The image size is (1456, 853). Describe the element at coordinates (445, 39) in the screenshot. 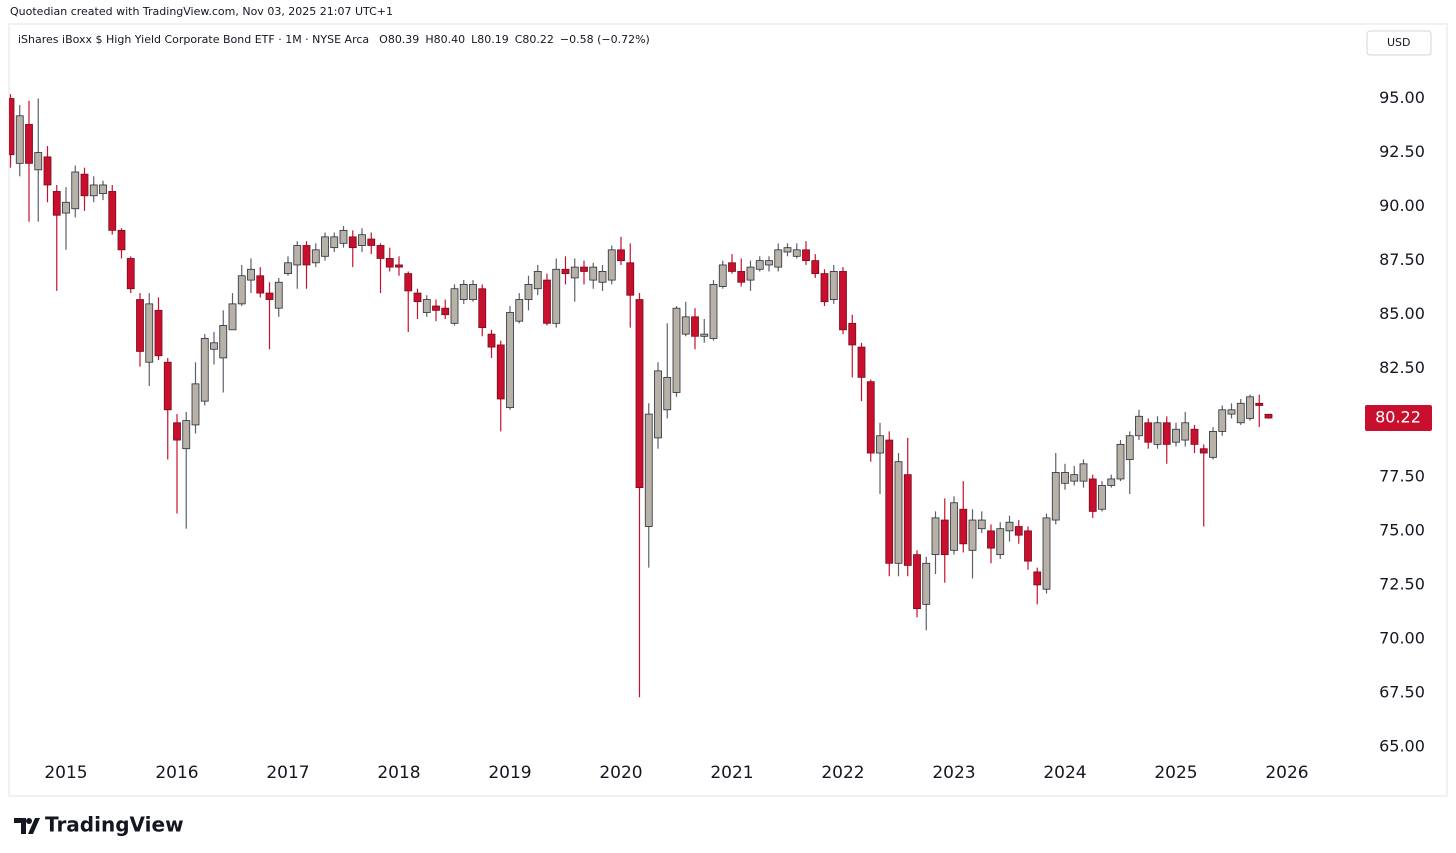

I see `ohlc-value: H80.40` at that location.